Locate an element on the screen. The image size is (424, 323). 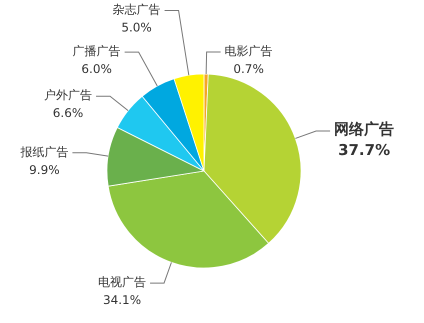
slice-label: 报纸广告 is located at coordinates (43, 151).